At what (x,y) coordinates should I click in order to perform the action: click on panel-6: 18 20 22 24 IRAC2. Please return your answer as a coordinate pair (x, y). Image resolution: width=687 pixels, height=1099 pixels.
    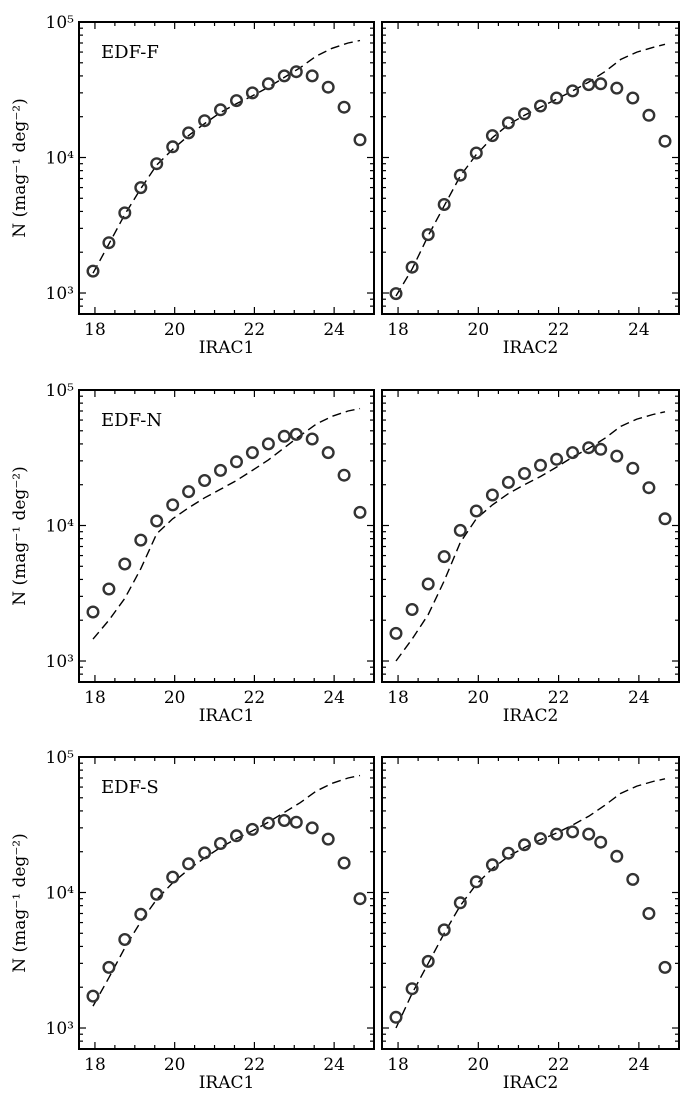
    Looking at the image, I should click on (530, 924).